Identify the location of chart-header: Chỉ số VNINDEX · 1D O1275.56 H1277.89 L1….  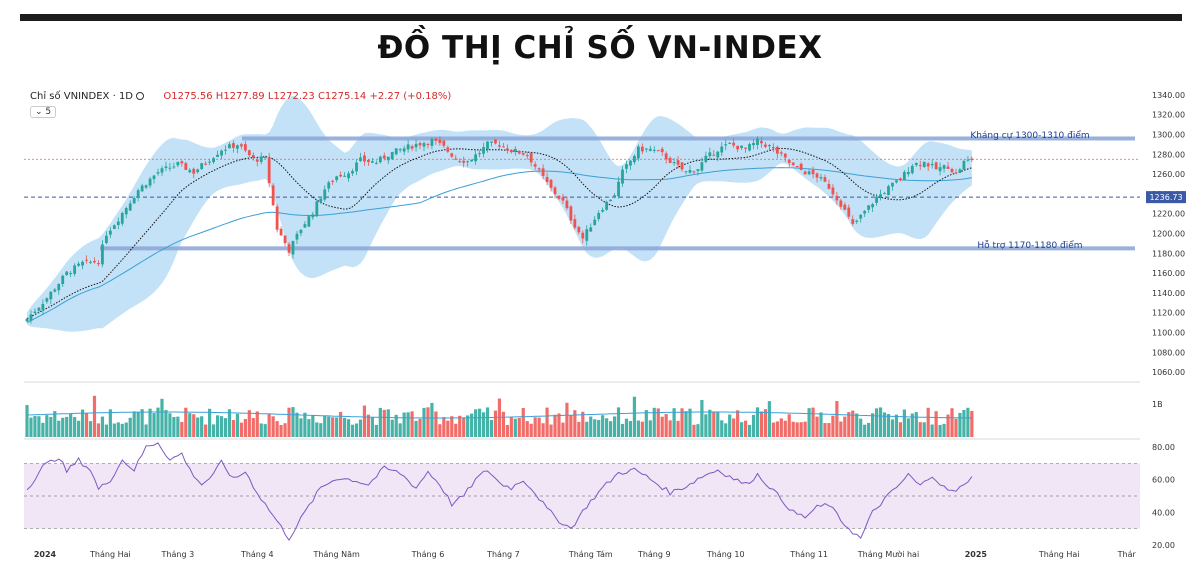
(240, 96).